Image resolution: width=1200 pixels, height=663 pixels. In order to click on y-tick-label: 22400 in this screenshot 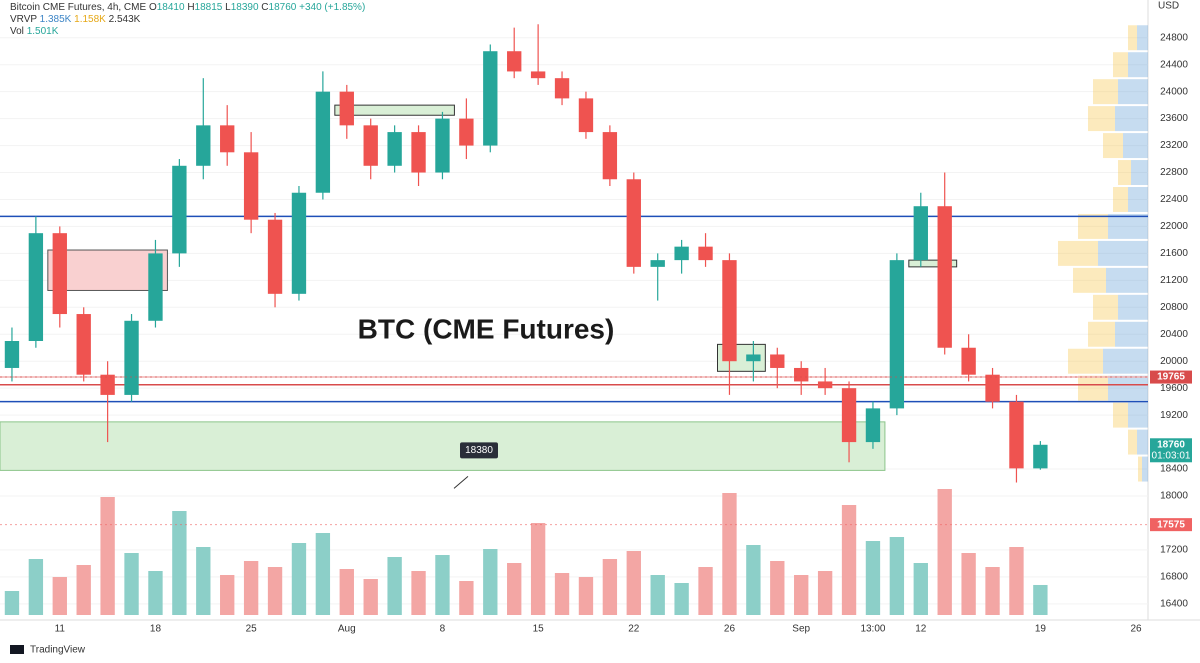, I will do `click(1174, 199)`.